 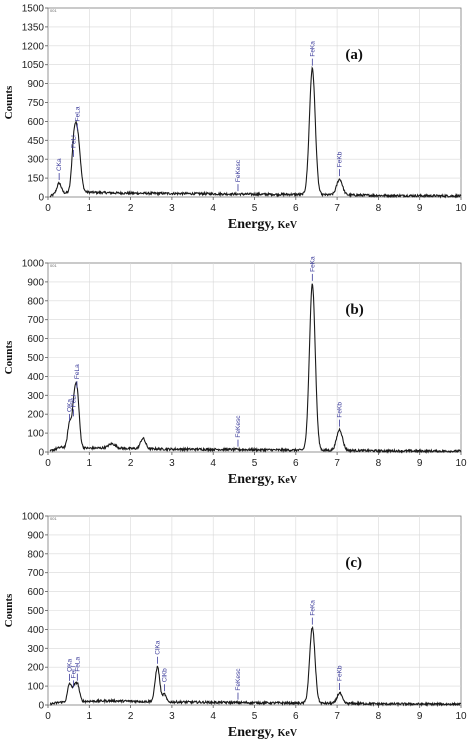 I want to click on panel-label: (c), so click(x=353, y=563).